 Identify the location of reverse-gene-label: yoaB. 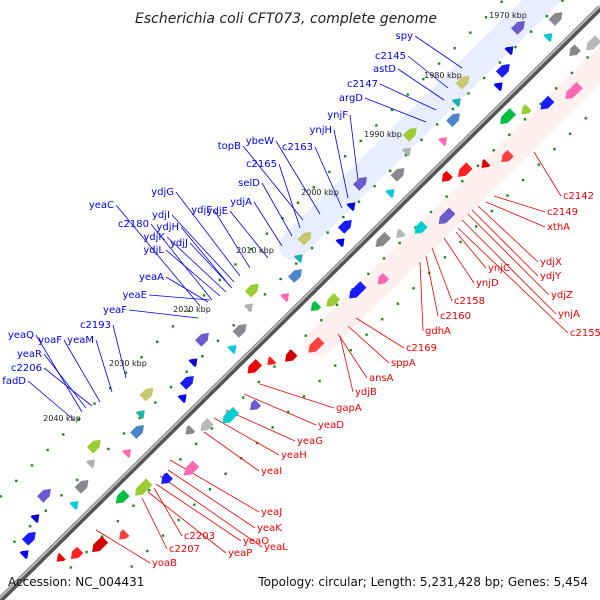
(164, 563).